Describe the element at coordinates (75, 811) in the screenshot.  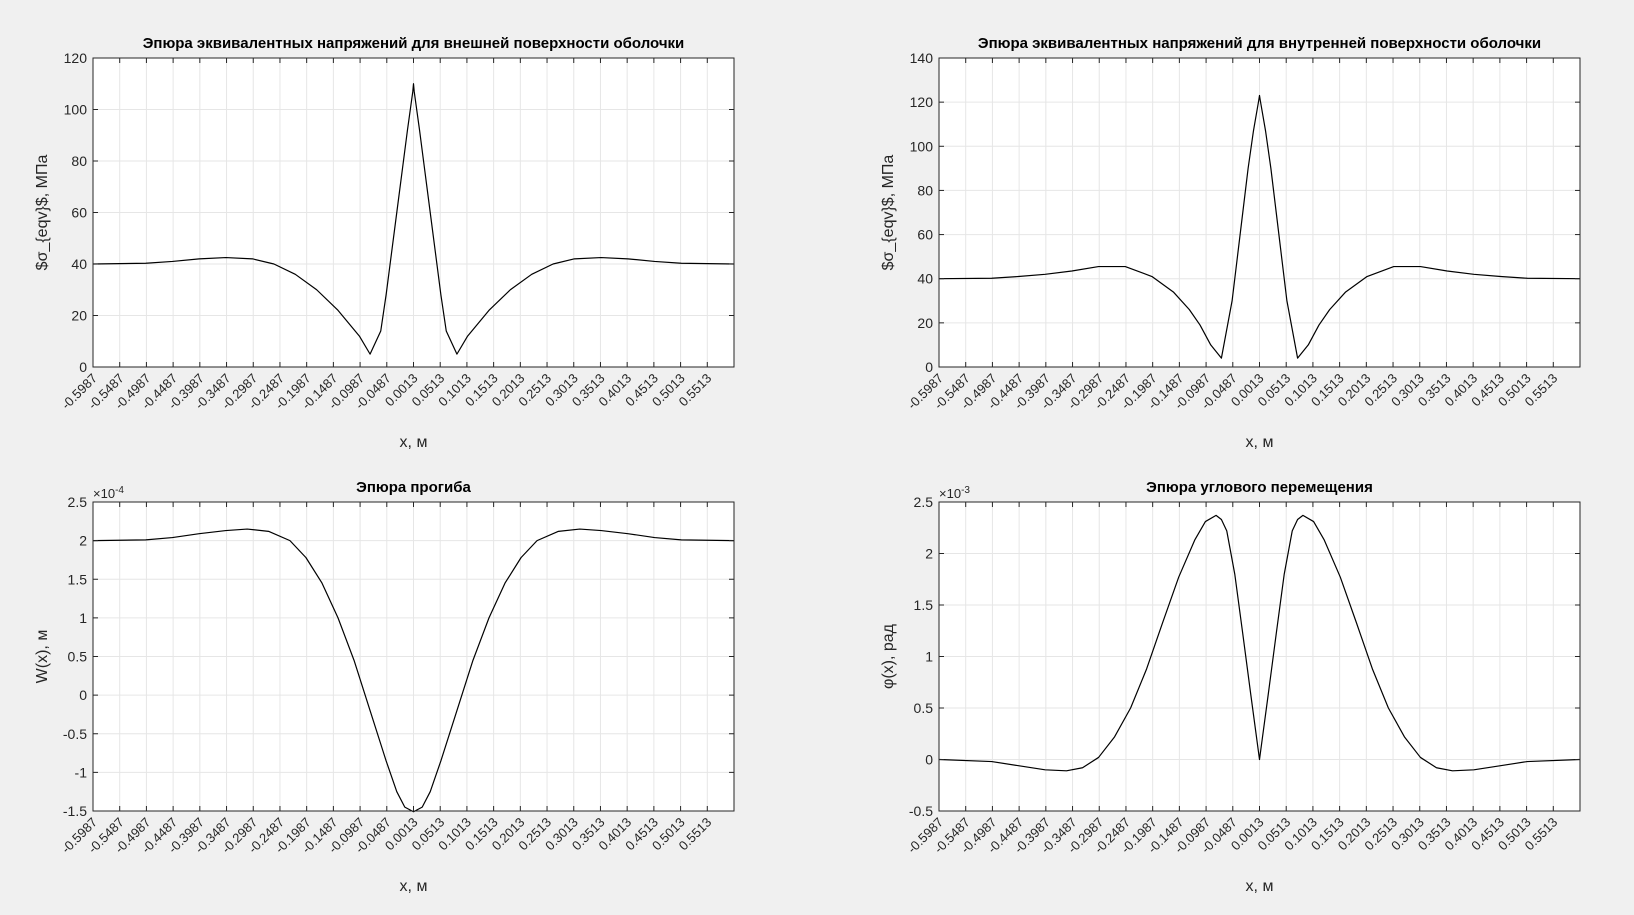
I see `y-tick-label: -1.5` at that location.